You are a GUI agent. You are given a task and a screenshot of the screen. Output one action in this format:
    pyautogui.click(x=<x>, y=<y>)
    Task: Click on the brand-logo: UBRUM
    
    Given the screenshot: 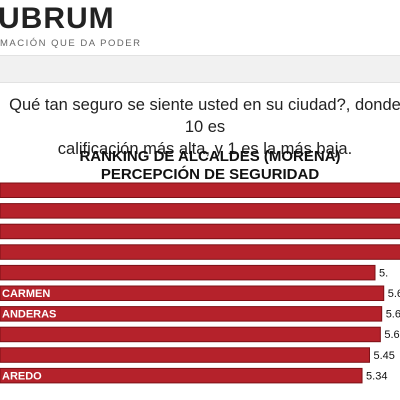 What is the action you would take?
    pyautogui.click(x=57, y=18)
    